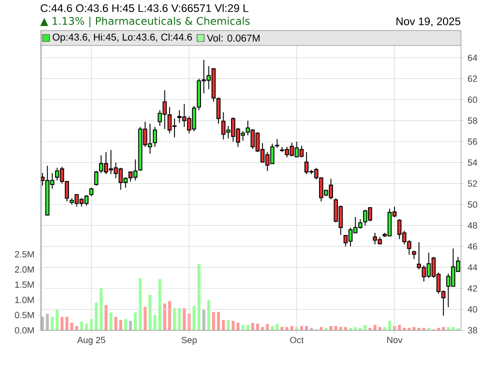  What do you see at coordinates (189, 340) in the screenshot?
I see `x-tick-label: Sep` at bounding box center [189, 340].